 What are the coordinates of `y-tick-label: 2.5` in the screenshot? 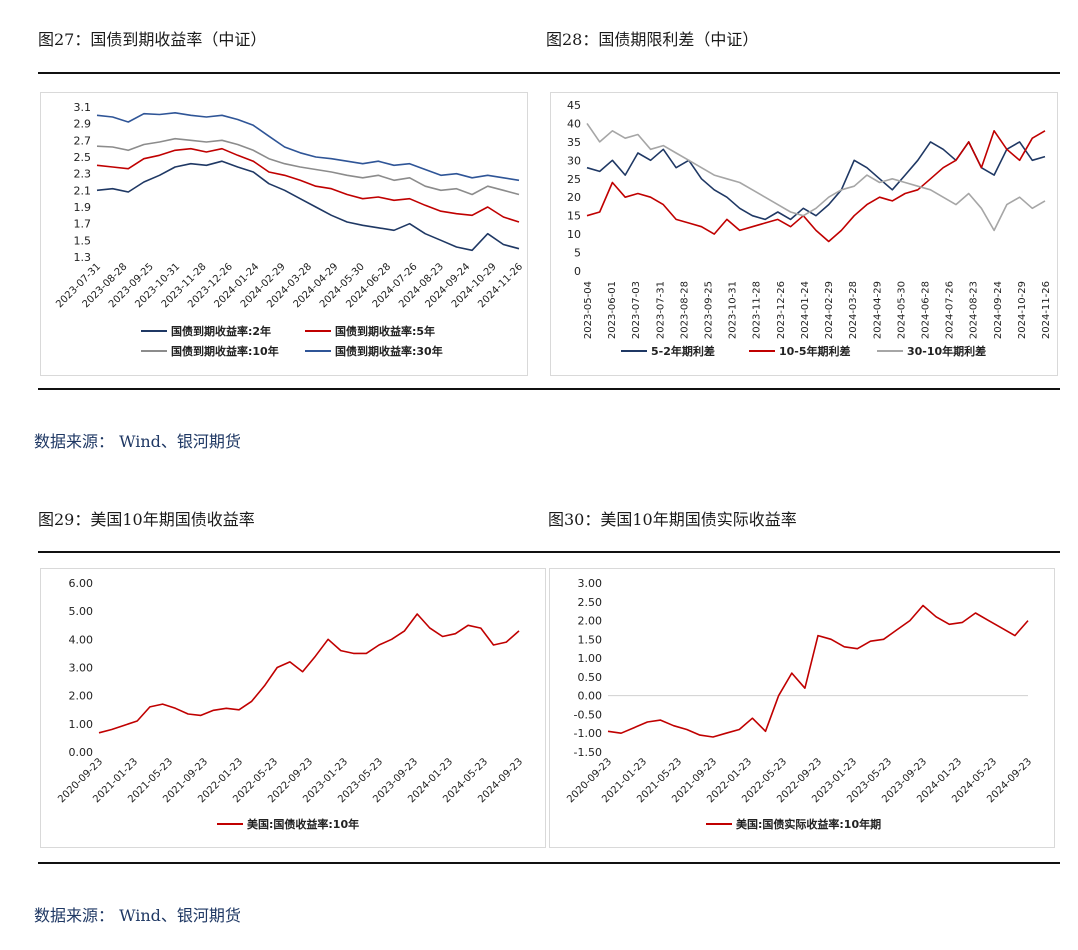 It's located at (83, 157).